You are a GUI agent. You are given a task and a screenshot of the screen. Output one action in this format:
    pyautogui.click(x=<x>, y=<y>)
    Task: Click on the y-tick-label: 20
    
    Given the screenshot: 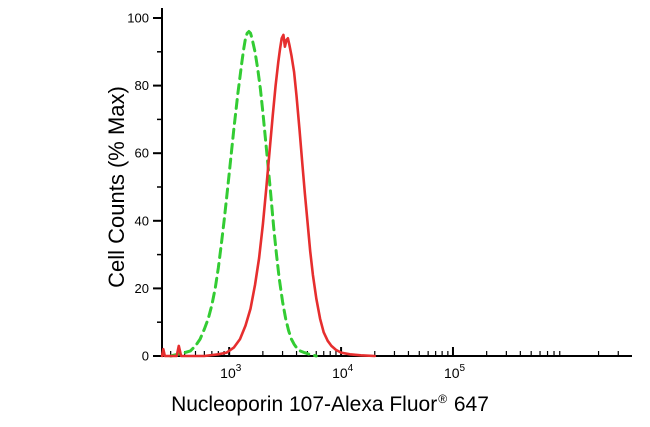 What is the action you would take?
    pyautogui.click(x=142, y=288)
    